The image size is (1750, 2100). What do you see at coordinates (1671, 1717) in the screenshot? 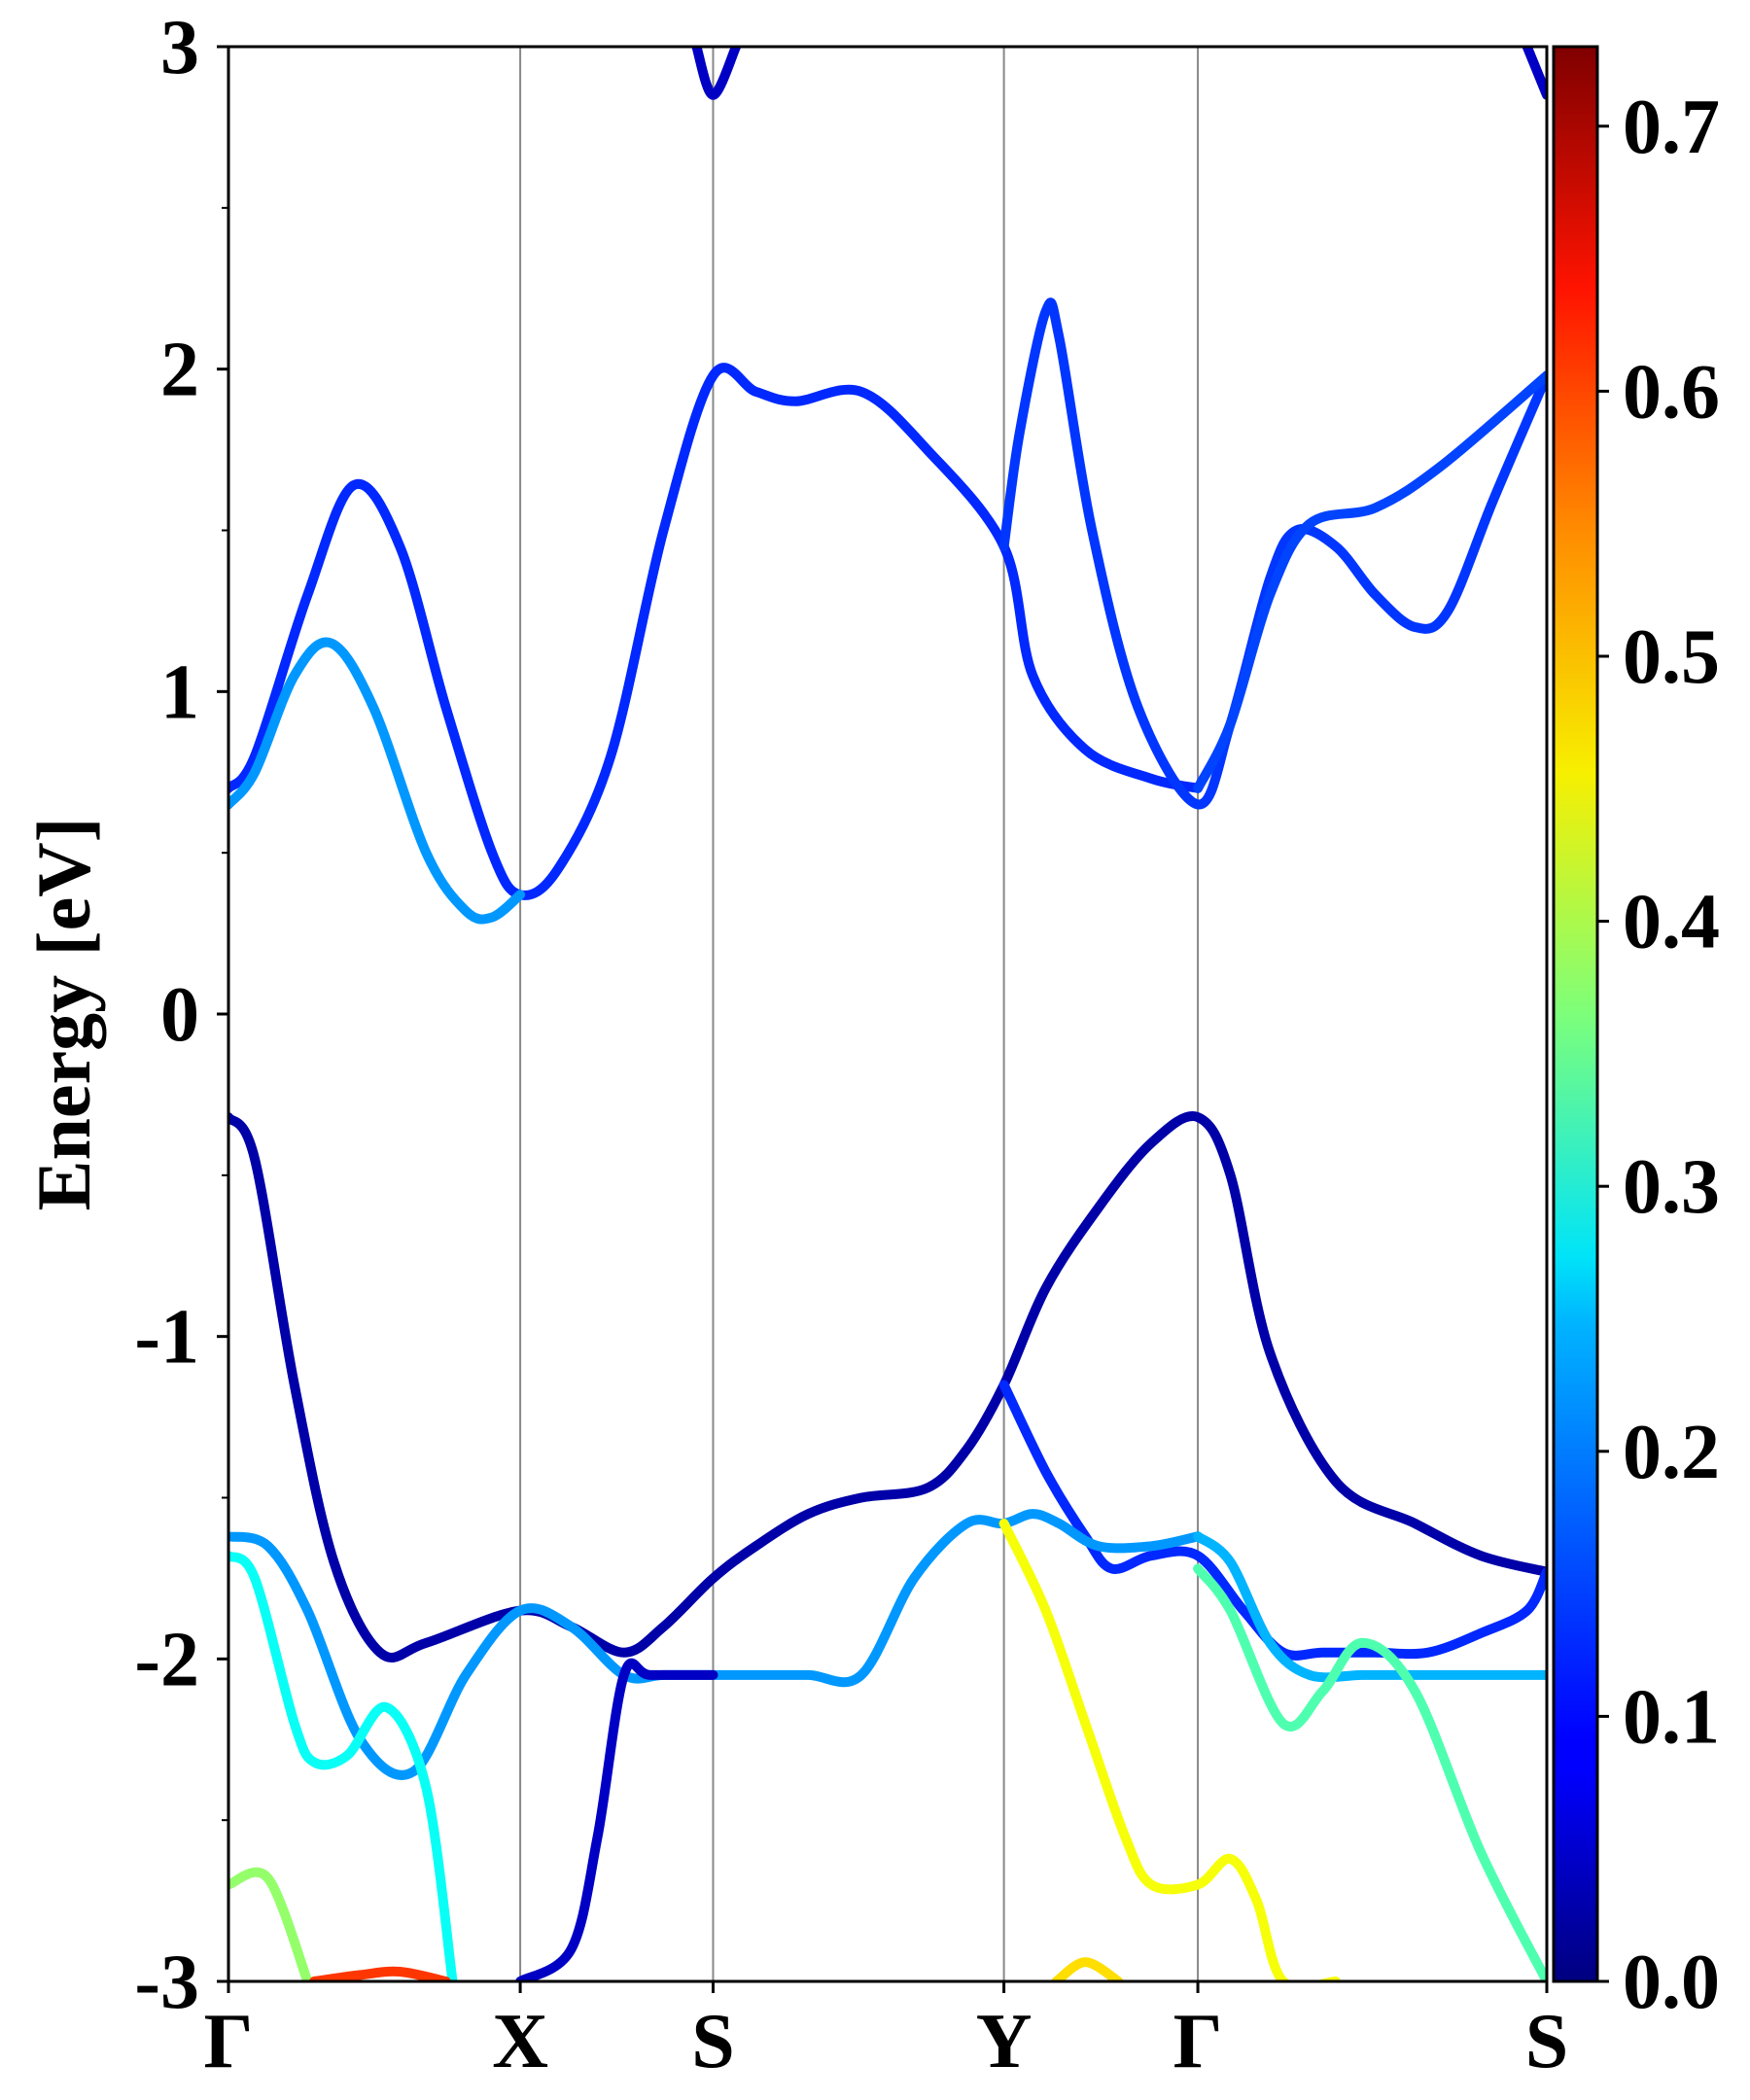
I see `colorbar-tick-label: 0.1` at bounding box center [1671, 1717].